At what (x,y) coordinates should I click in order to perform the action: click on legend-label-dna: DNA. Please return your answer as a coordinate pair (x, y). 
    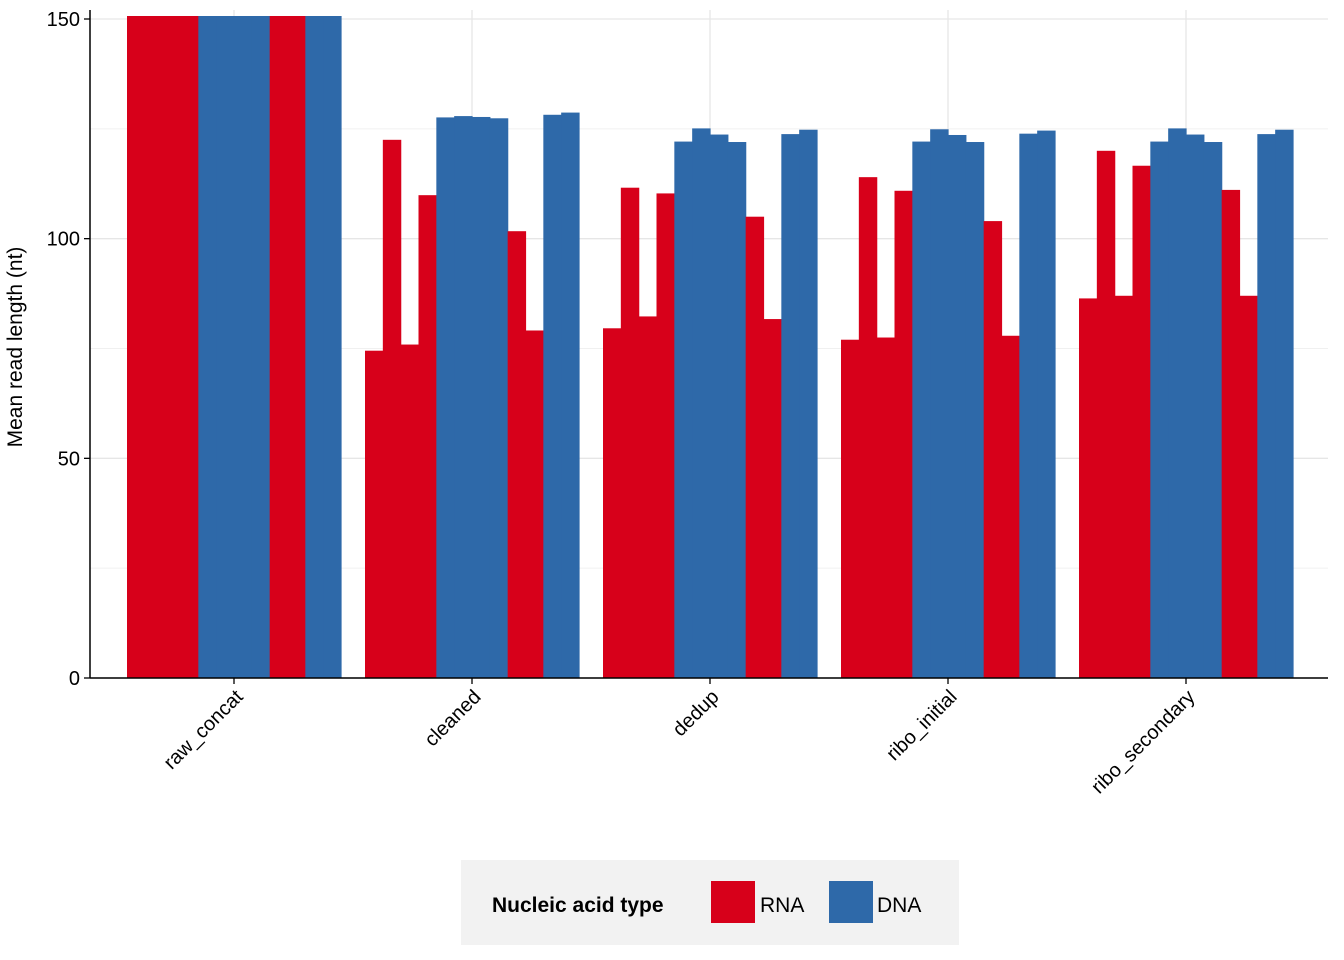
    Looking at the image, I should click on (899, 905).